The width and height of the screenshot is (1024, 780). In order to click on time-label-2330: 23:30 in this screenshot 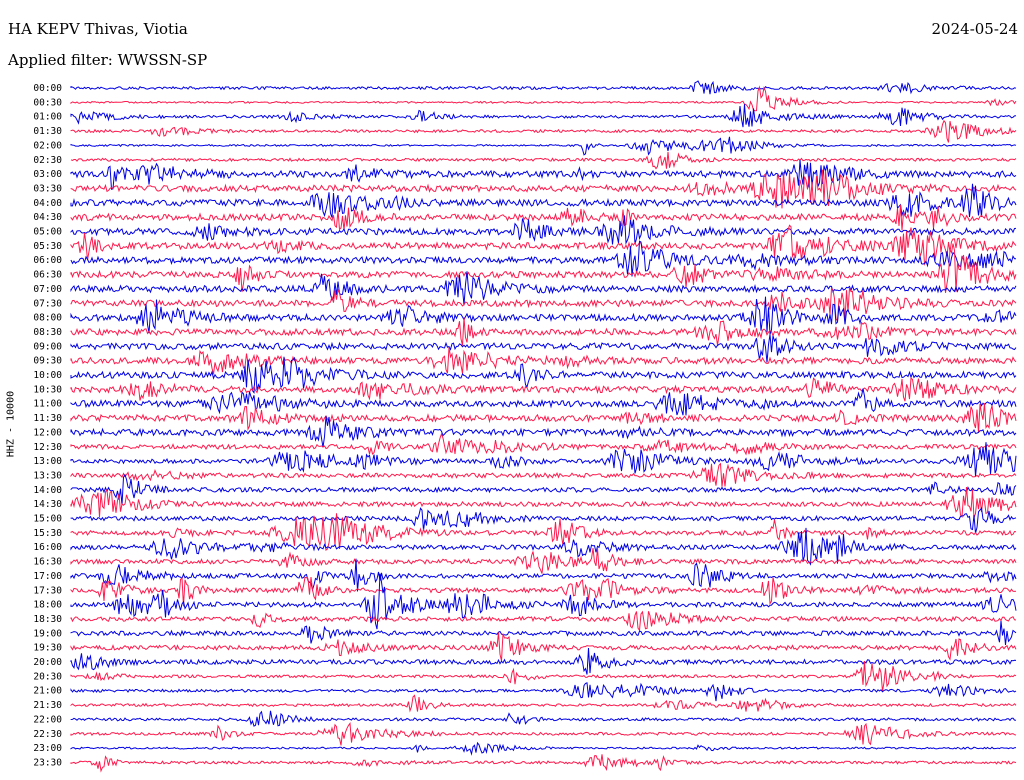, I will do `click(47, 762)`.